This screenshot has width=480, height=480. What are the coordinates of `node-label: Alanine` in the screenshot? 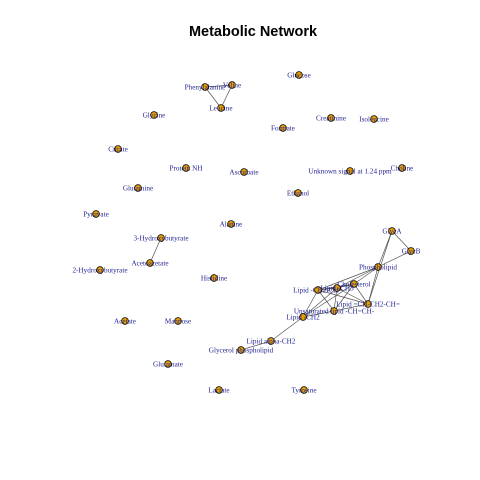 It's located at (231, 225).